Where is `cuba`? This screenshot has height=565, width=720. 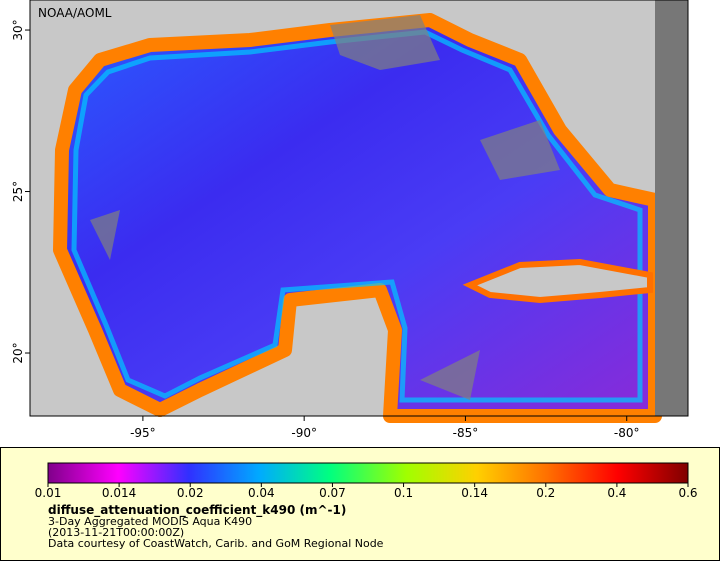 cuba is located at coordinates (557, 281).